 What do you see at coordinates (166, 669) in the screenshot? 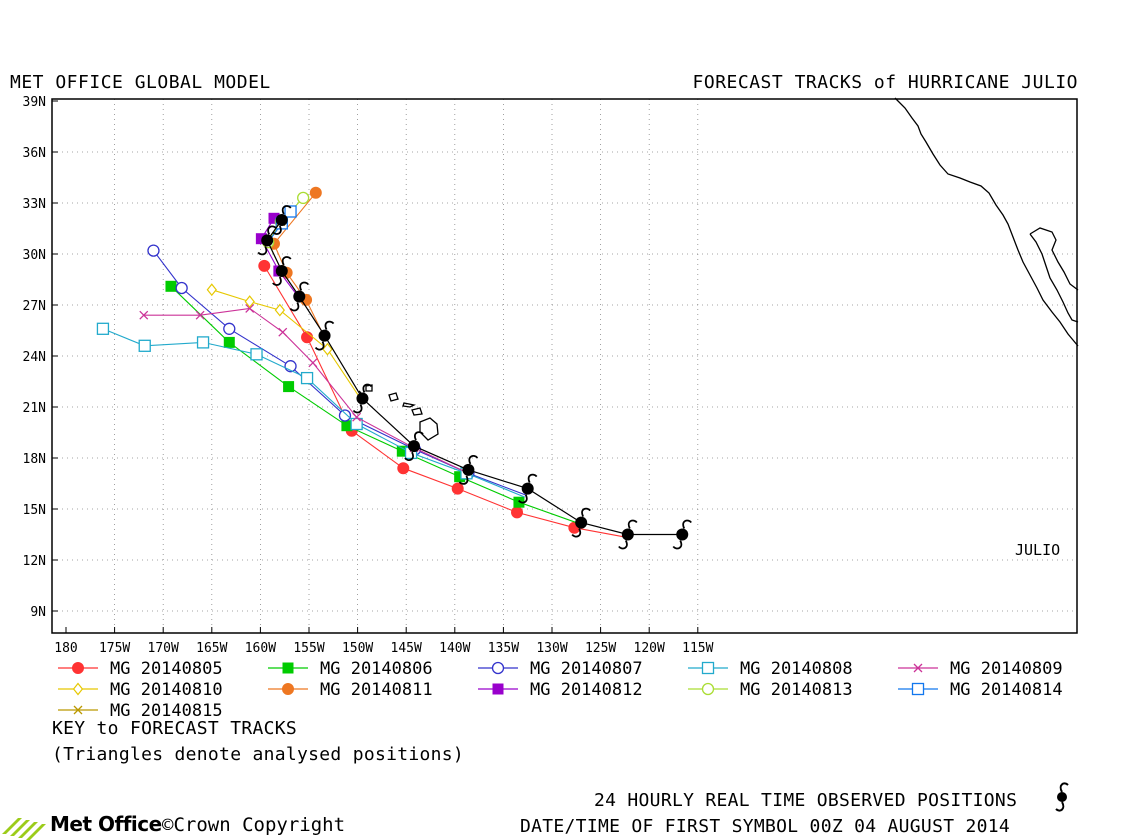
I see `legend-label: MG 20140805` at bounding box center [166, 669].